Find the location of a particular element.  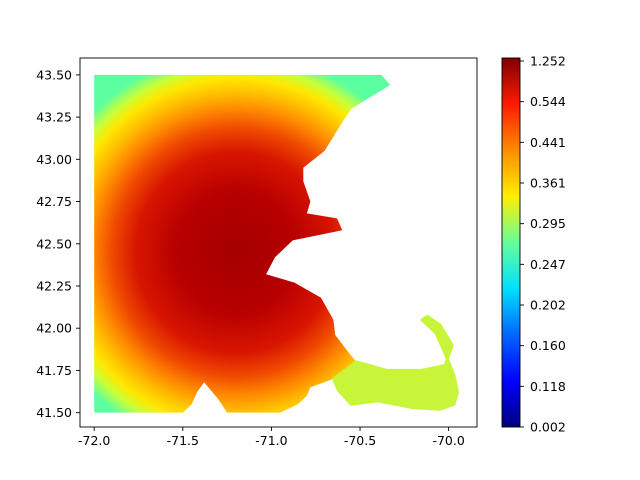

colorbar-tick-label: 0.361 is located at coordinates (548, 183).